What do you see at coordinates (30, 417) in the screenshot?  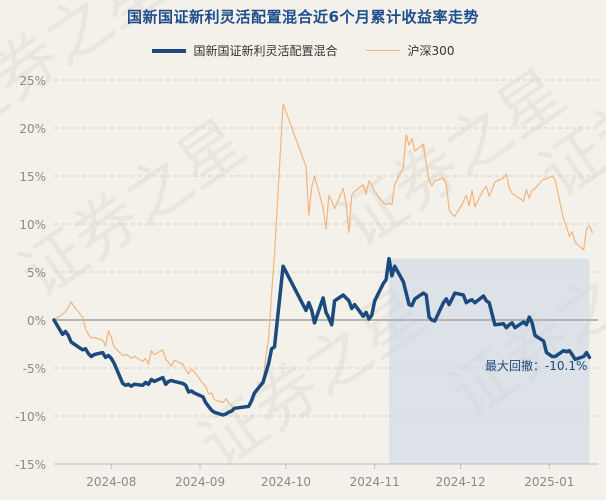 I see `y-tick-label: -10%` at bounding box center [30, 417].